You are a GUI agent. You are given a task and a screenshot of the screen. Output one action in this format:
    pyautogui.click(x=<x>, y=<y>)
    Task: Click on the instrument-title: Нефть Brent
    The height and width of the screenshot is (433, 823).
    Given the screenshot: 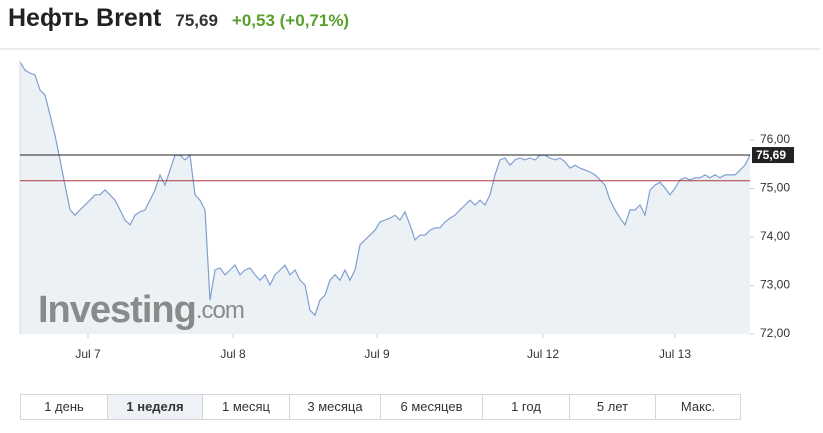 What is the action you would take?
    pyautogui.click(x=85, y=18)
    